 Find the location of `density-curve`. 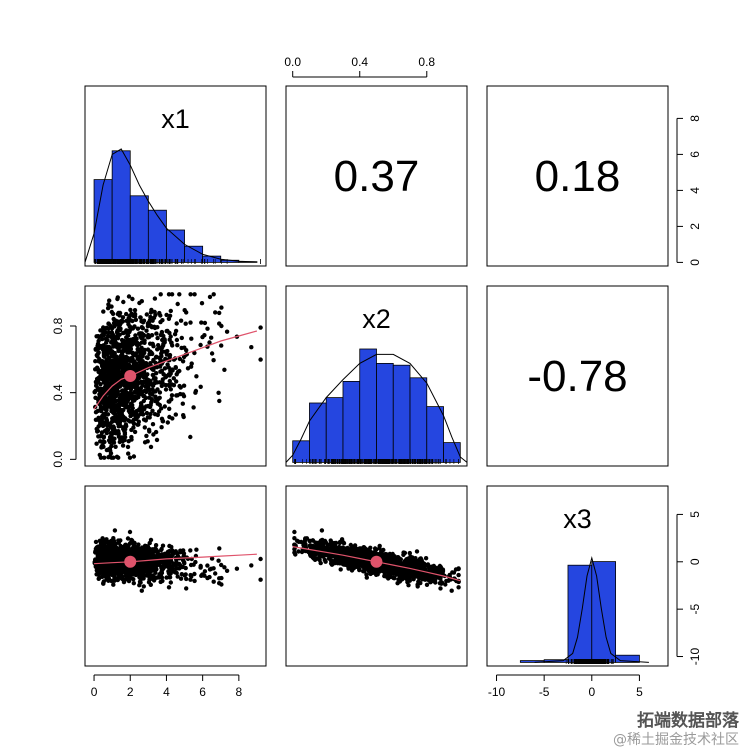

density-curve is located at coordinates (376, 408).